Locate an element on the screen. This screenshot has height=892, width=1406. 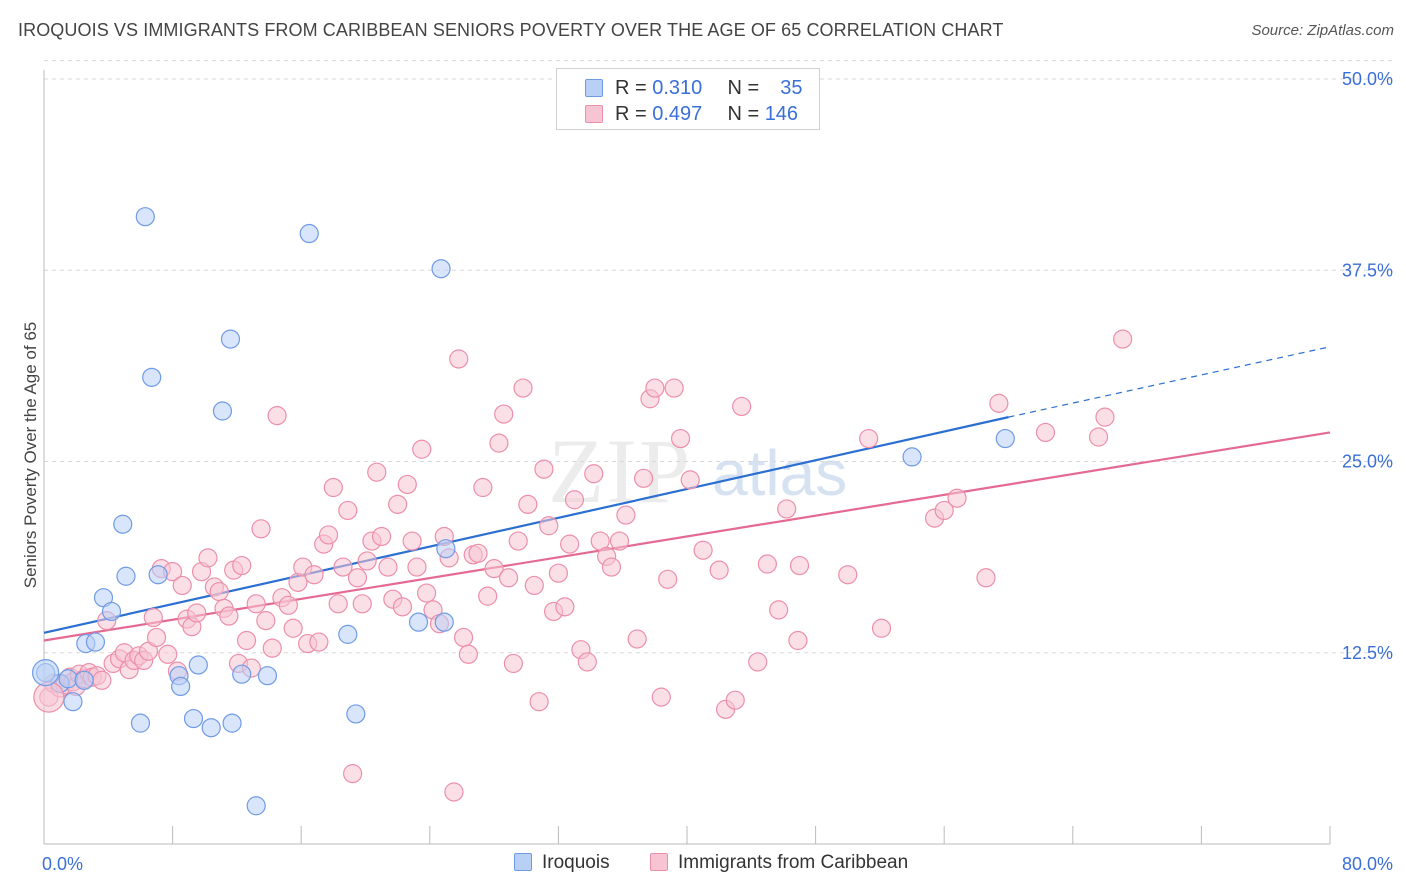
legend-r-value: 0.497 is located at coordinates (677, 114).